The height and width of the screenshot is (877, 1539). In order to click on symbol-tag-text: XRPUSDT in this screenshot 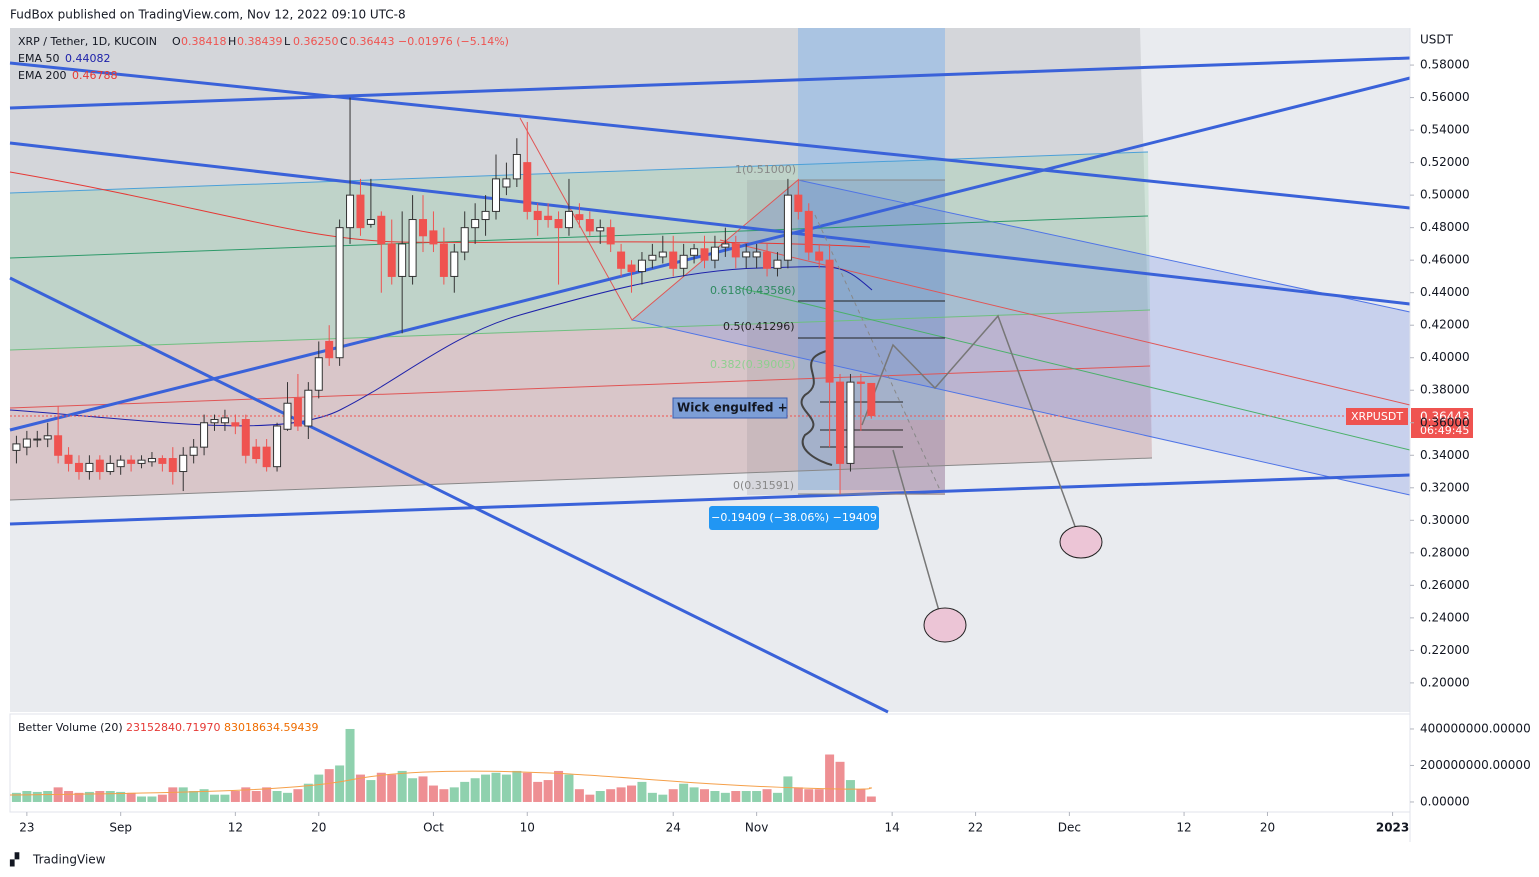, I will do `click(1377, 416)`.